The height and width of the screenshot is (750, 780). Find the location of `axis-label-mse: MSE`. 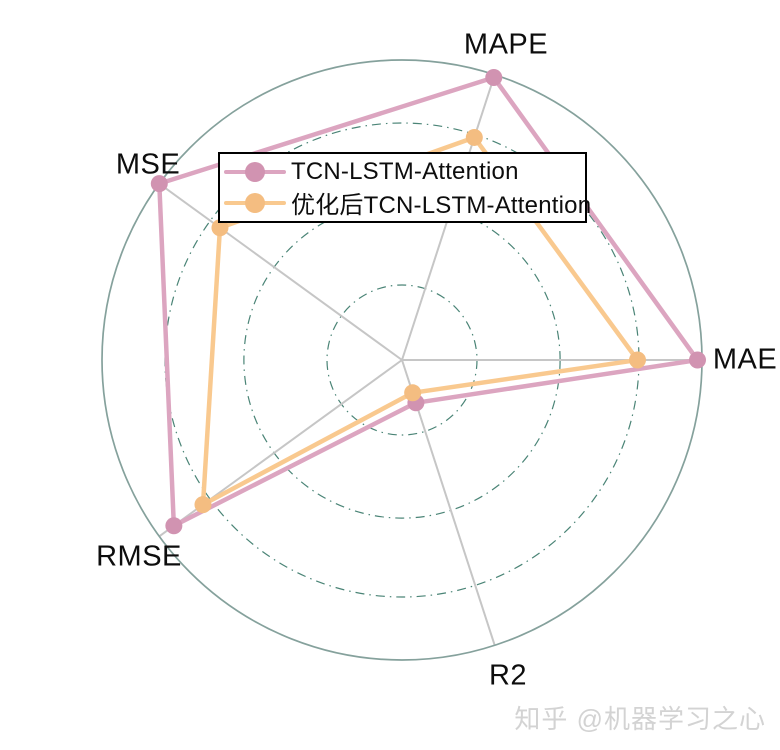

axis-label-mse: MSE is located at coordinates (148, 164).